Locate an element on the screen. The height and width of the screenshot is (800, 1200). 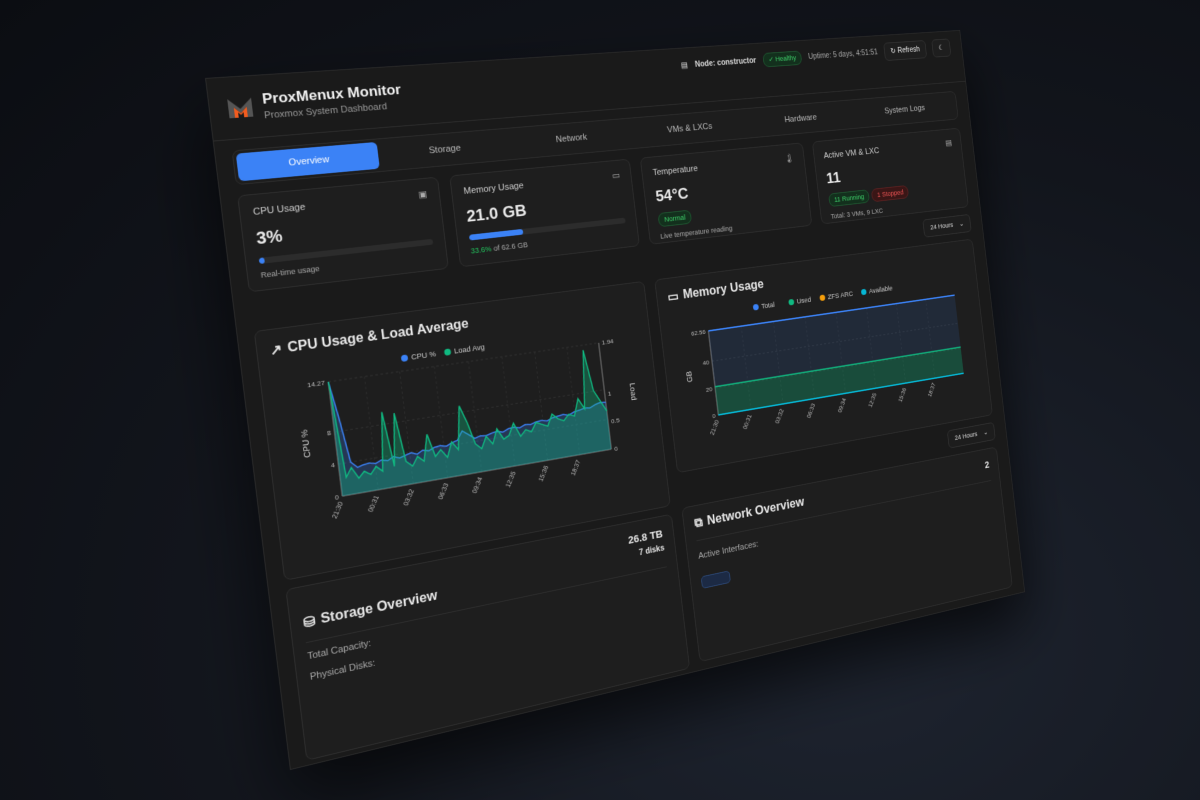
y-axis-label: GB is located at coordinates (689, 377).